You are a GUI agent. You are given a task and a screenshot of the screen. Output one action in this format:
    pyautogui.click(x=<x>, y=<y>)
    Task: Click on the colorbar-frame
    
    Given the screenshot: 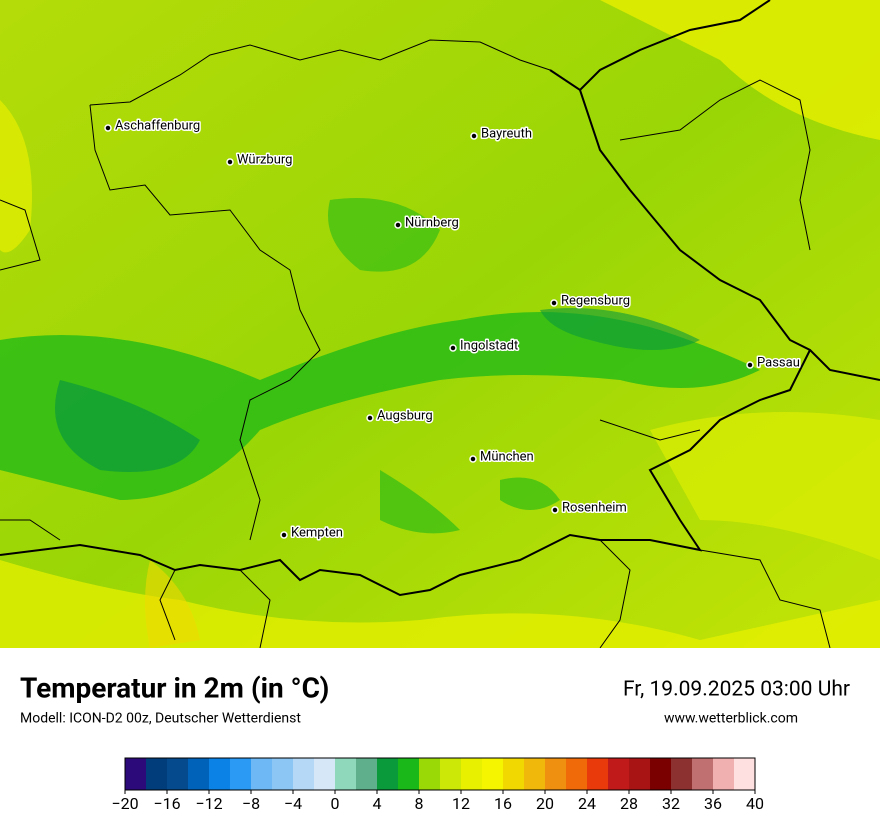 What is the action you would take?
    pyautogui.click(x=440, y=774)
    